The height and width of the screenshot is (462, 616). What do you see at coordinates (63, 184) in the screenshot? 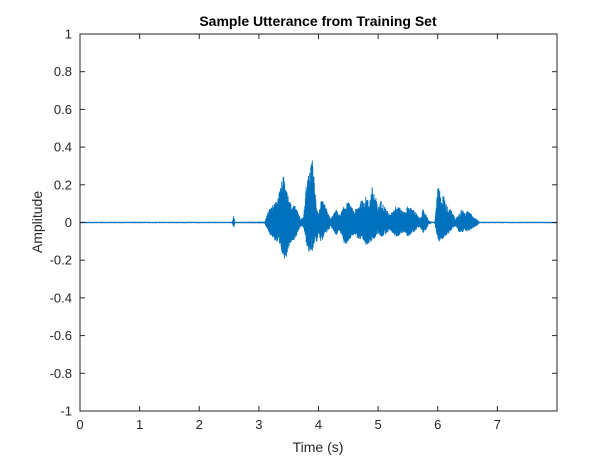
I see `y-tick-label: 0.2` at bounding box center [63, 184].